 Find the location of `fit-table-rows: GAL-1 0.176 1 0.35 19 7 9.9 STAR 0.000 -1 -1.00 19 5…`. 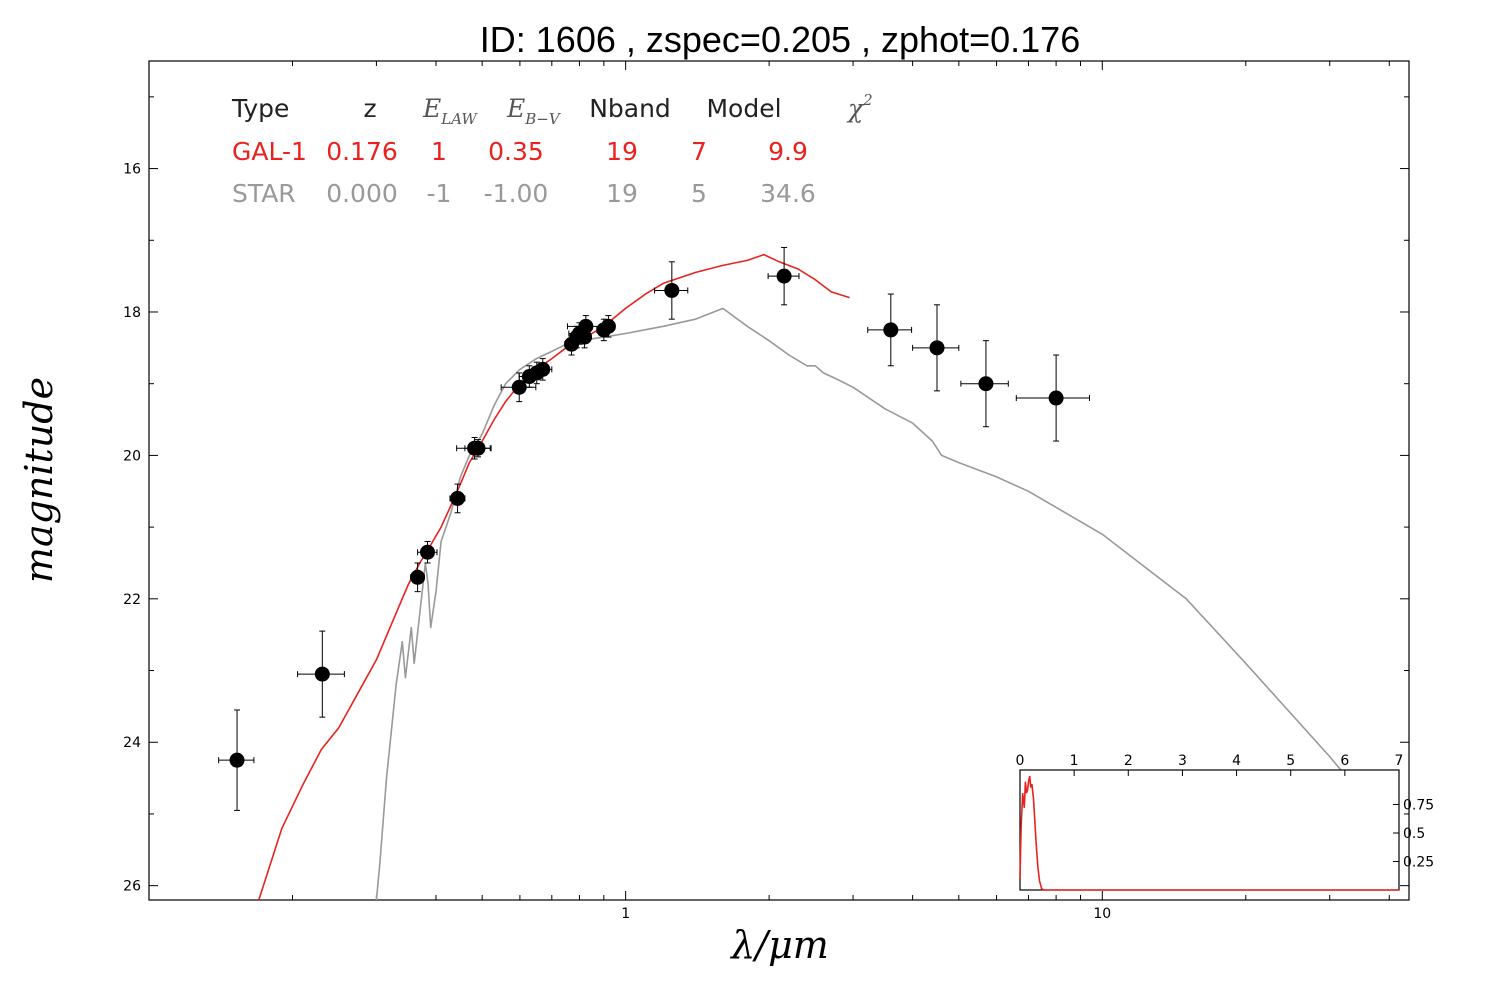

fit-table-rows: GAL-1 0.176 1 0.35 19 7 9.9 STAR 0.000 -1 -1.00 19 5… is located at coordinates (524, 172).